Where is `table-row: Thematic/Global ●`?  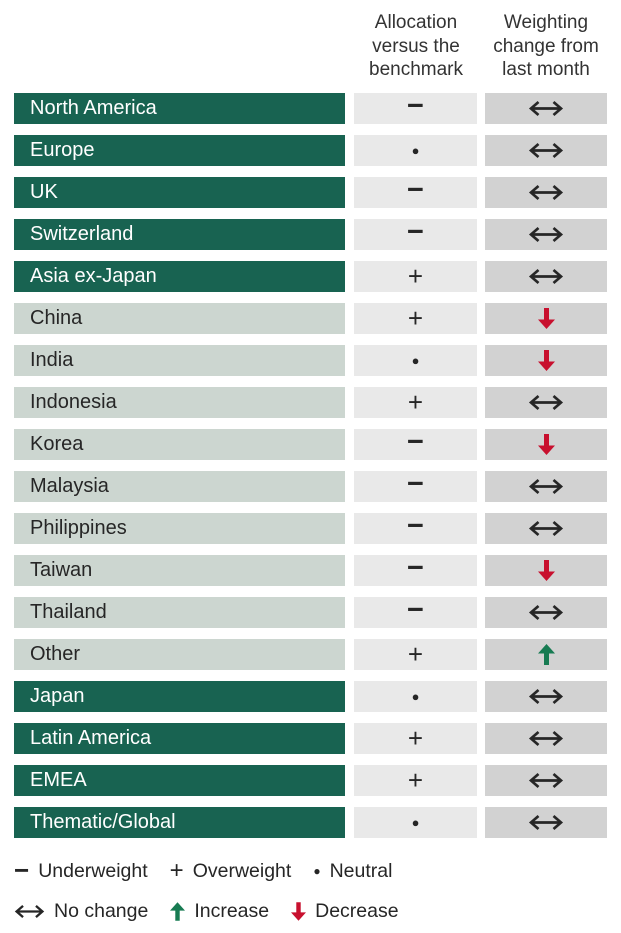 table-row: Thematic/Global ● is located at coordinates (310, 822).